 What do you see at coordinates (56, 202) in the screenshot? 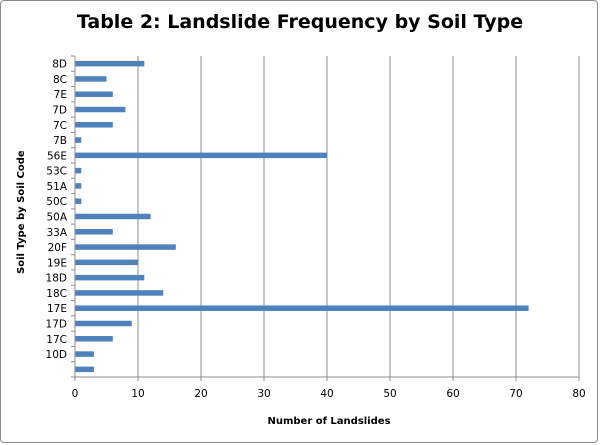
I see `y-tick-label: 50C` at bounding box center [56, 202].